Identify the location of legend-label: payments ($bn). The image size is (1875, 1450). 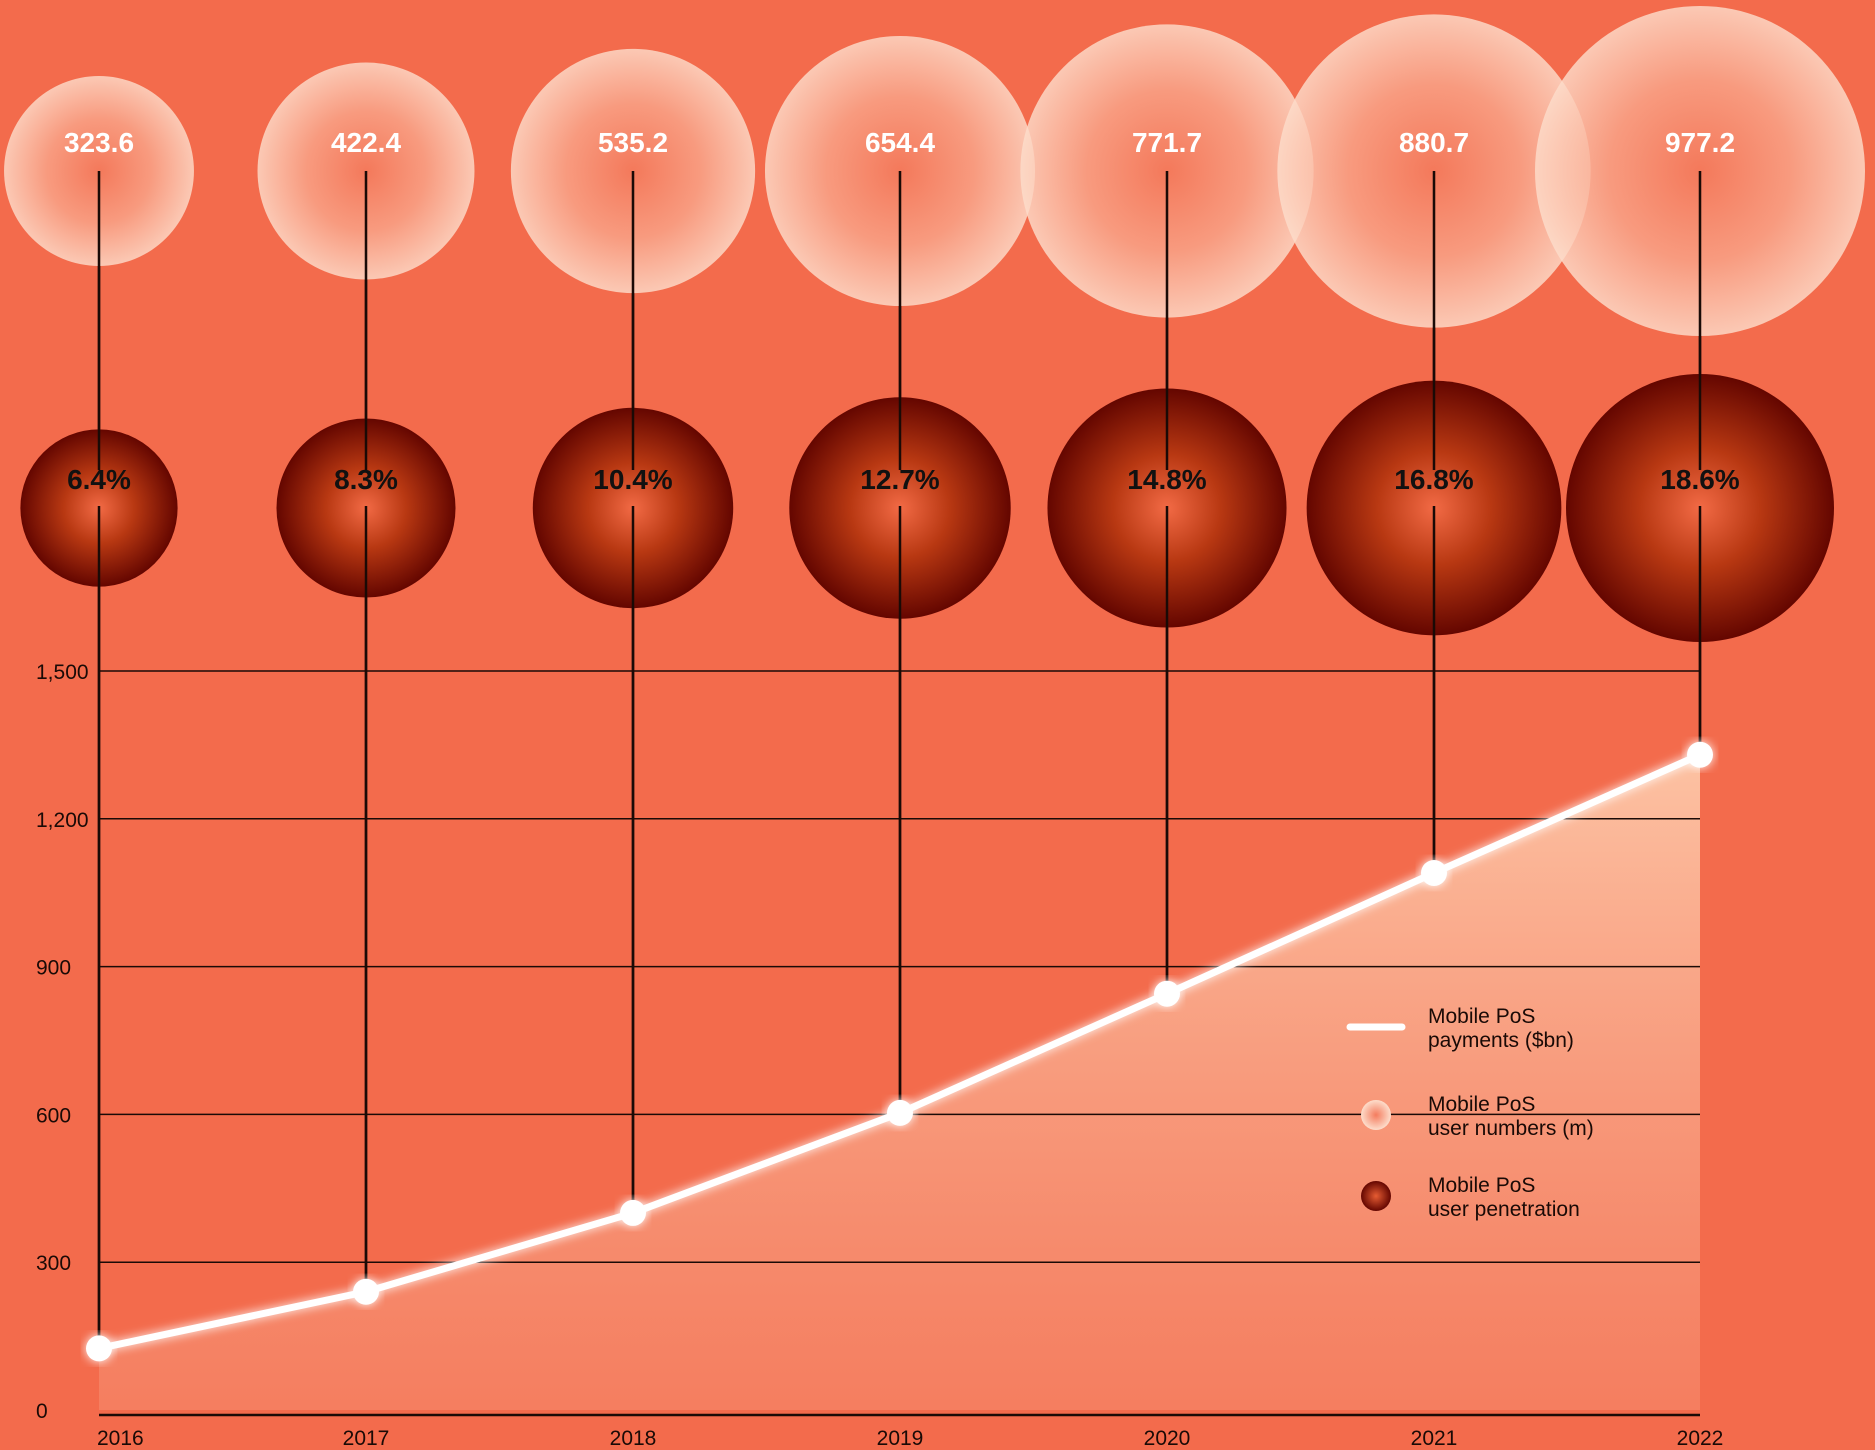
(1501, 1040).